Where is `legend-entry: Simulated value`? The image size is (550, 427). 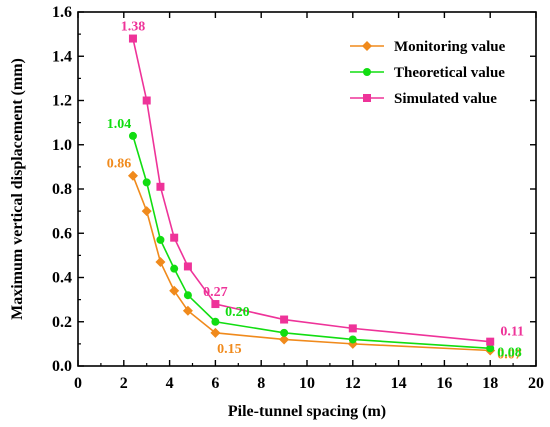
legend-entry: Simulated value is located at coordinates (423, 99).